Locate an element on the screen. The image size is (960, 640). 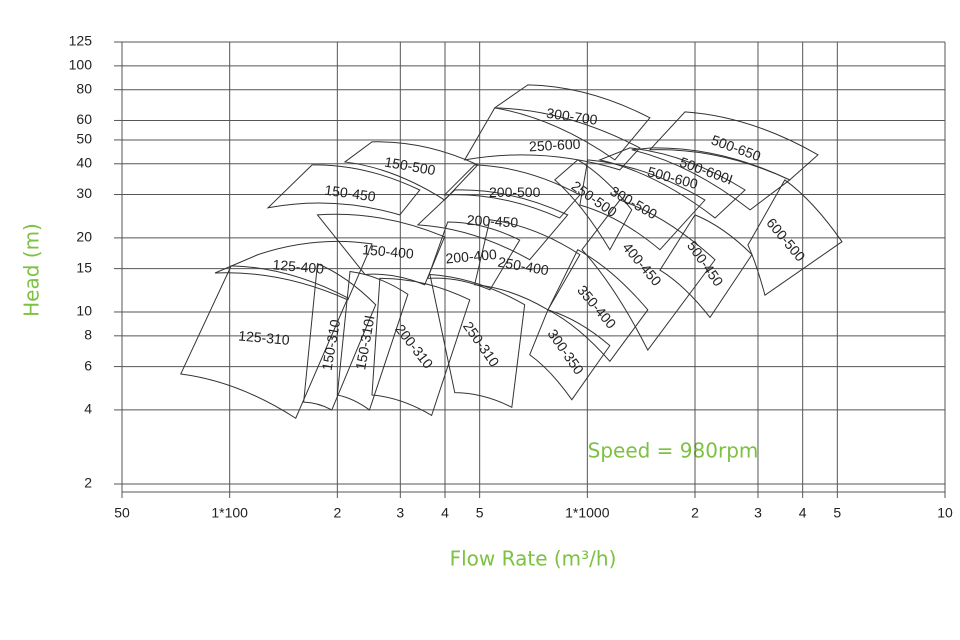
y-tick-label: 30 is located at coordinates (84, 193).